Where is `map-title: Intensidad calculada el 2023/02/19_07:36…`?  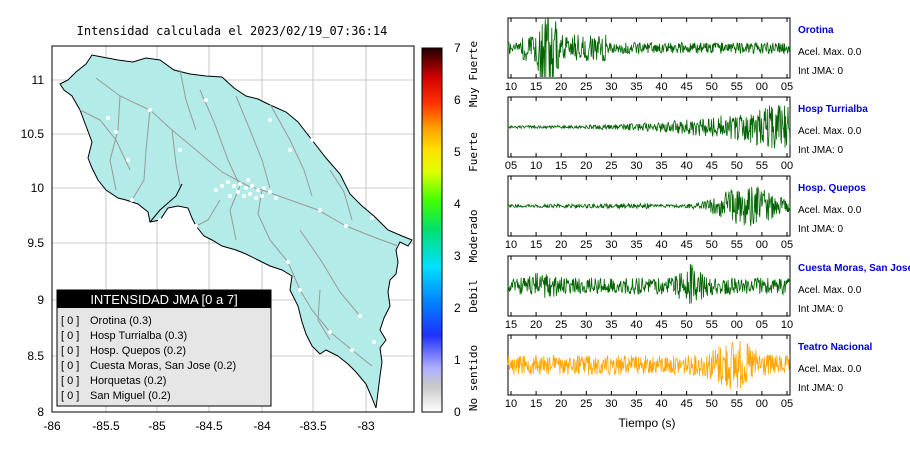 map-title: Intensidad calculada el 2023/02/19_07:36… is located at coordinates (232, 31).